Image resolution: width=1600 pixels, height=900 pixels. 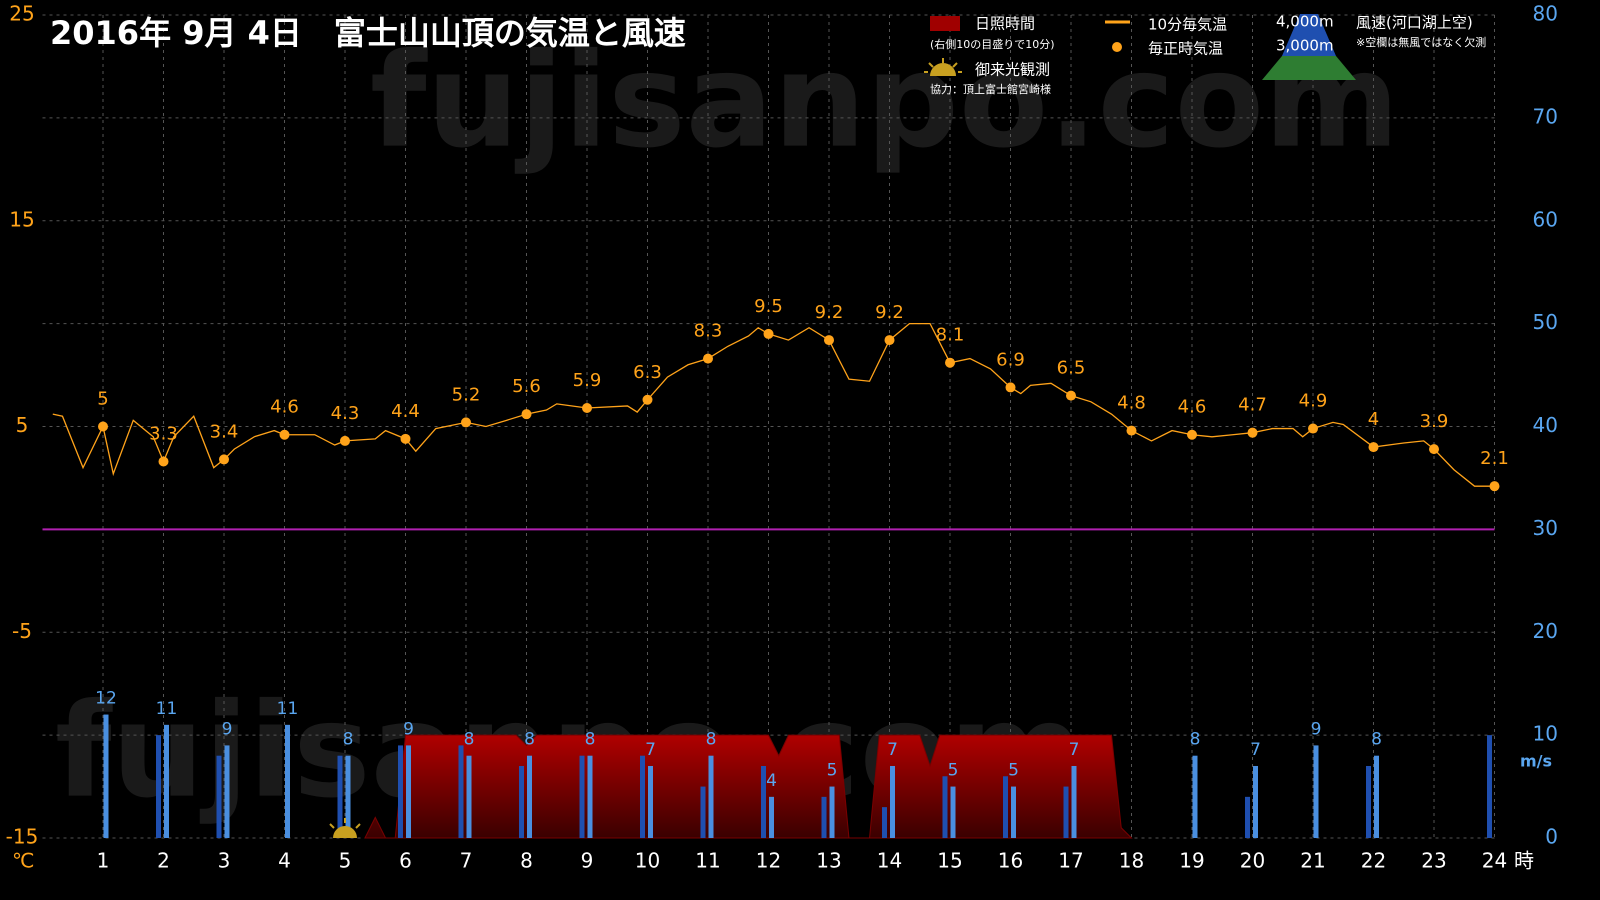 What do you see at coordinates (1191, 861) in the screenshot?
I see `x-tick-label: 19` at bounding box center [1191, 861].